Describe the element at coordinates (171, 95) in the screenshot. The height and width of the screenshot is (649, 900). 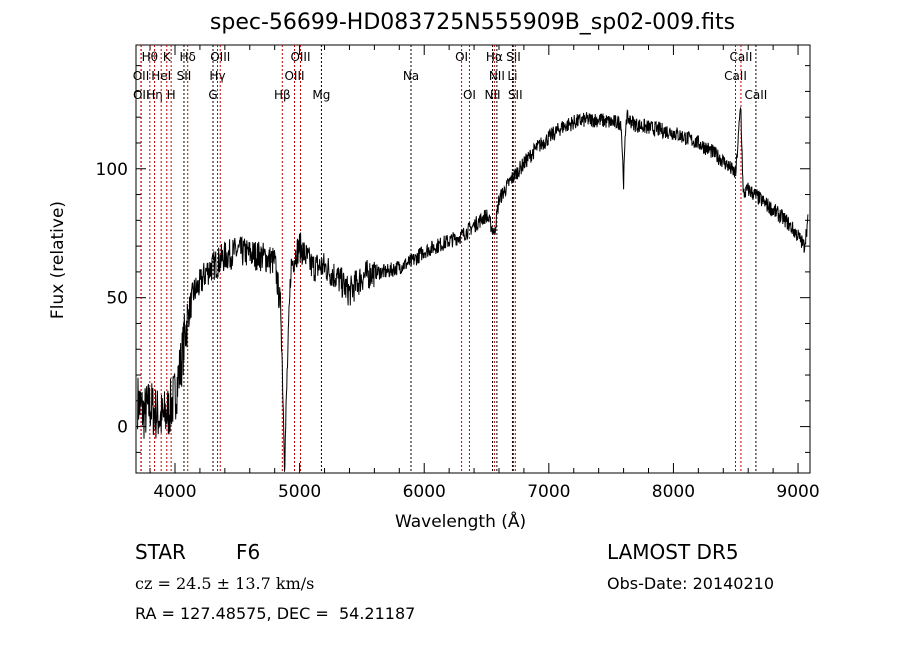
I see `spectral-line-label: H` at that location.